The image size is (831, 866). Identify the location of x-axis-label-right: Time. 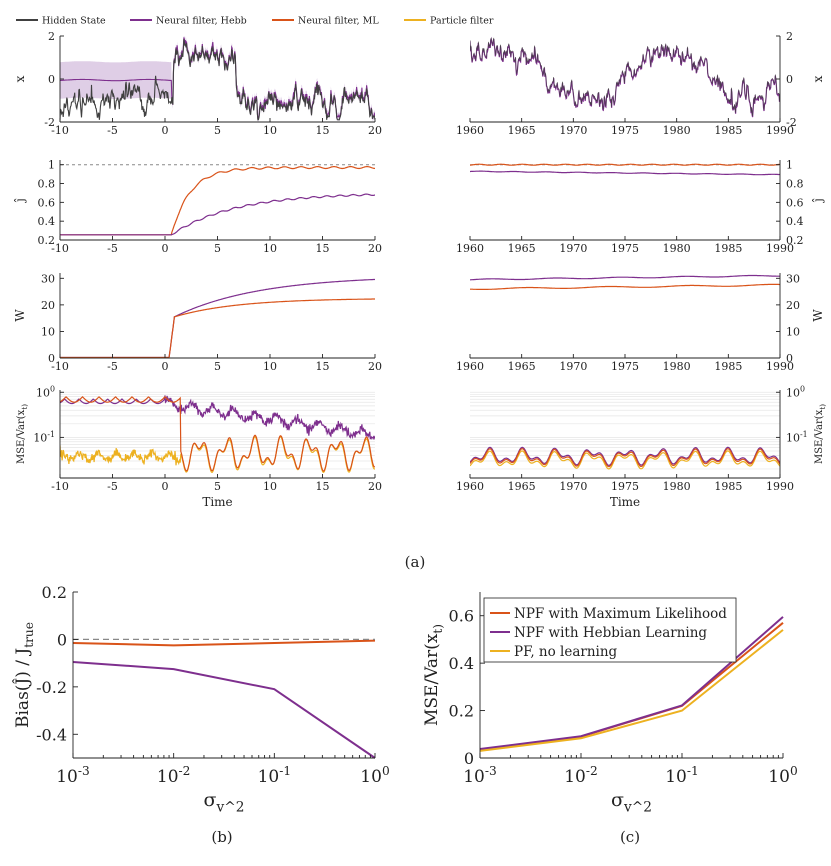
(625, 502).